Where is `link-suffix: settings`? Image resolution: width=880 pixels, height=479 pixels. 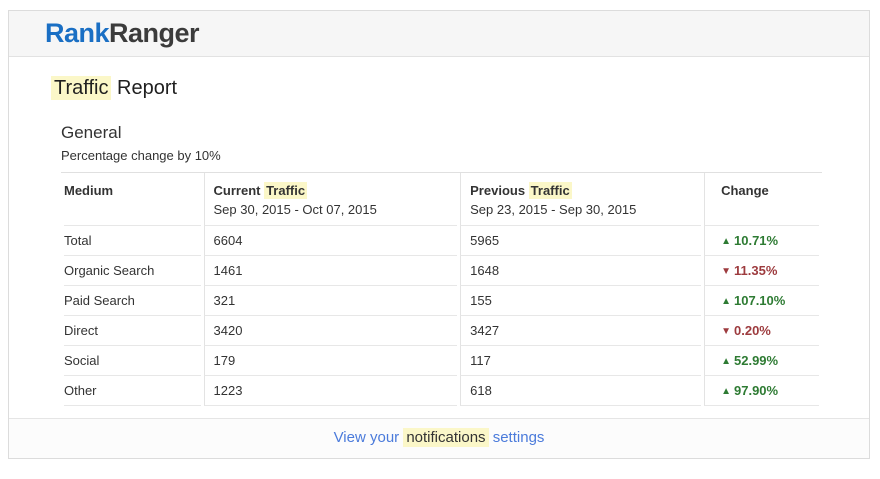
link-suffix: settings is located at coordinates (516, 437).